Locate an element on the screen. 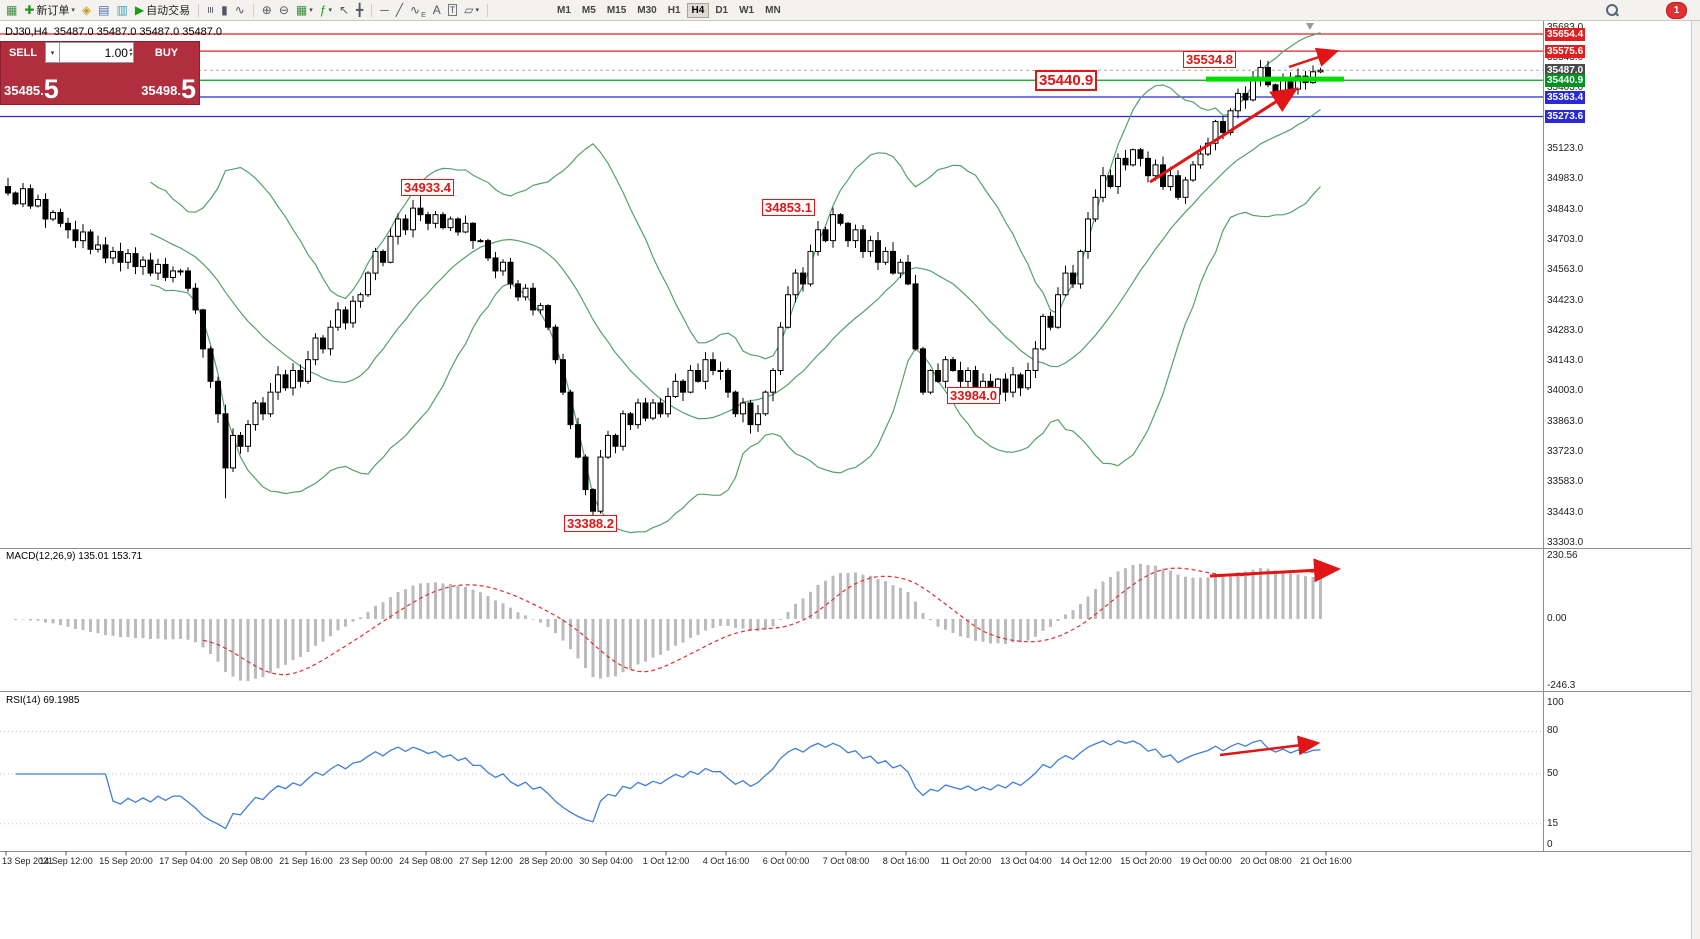 Image resolution: width=1700 pixels, height=939 pixels. chart-title: DJ30,H4 35487.0 35487.0 35487.0 35487.0 is located at coordinates (113, 32).